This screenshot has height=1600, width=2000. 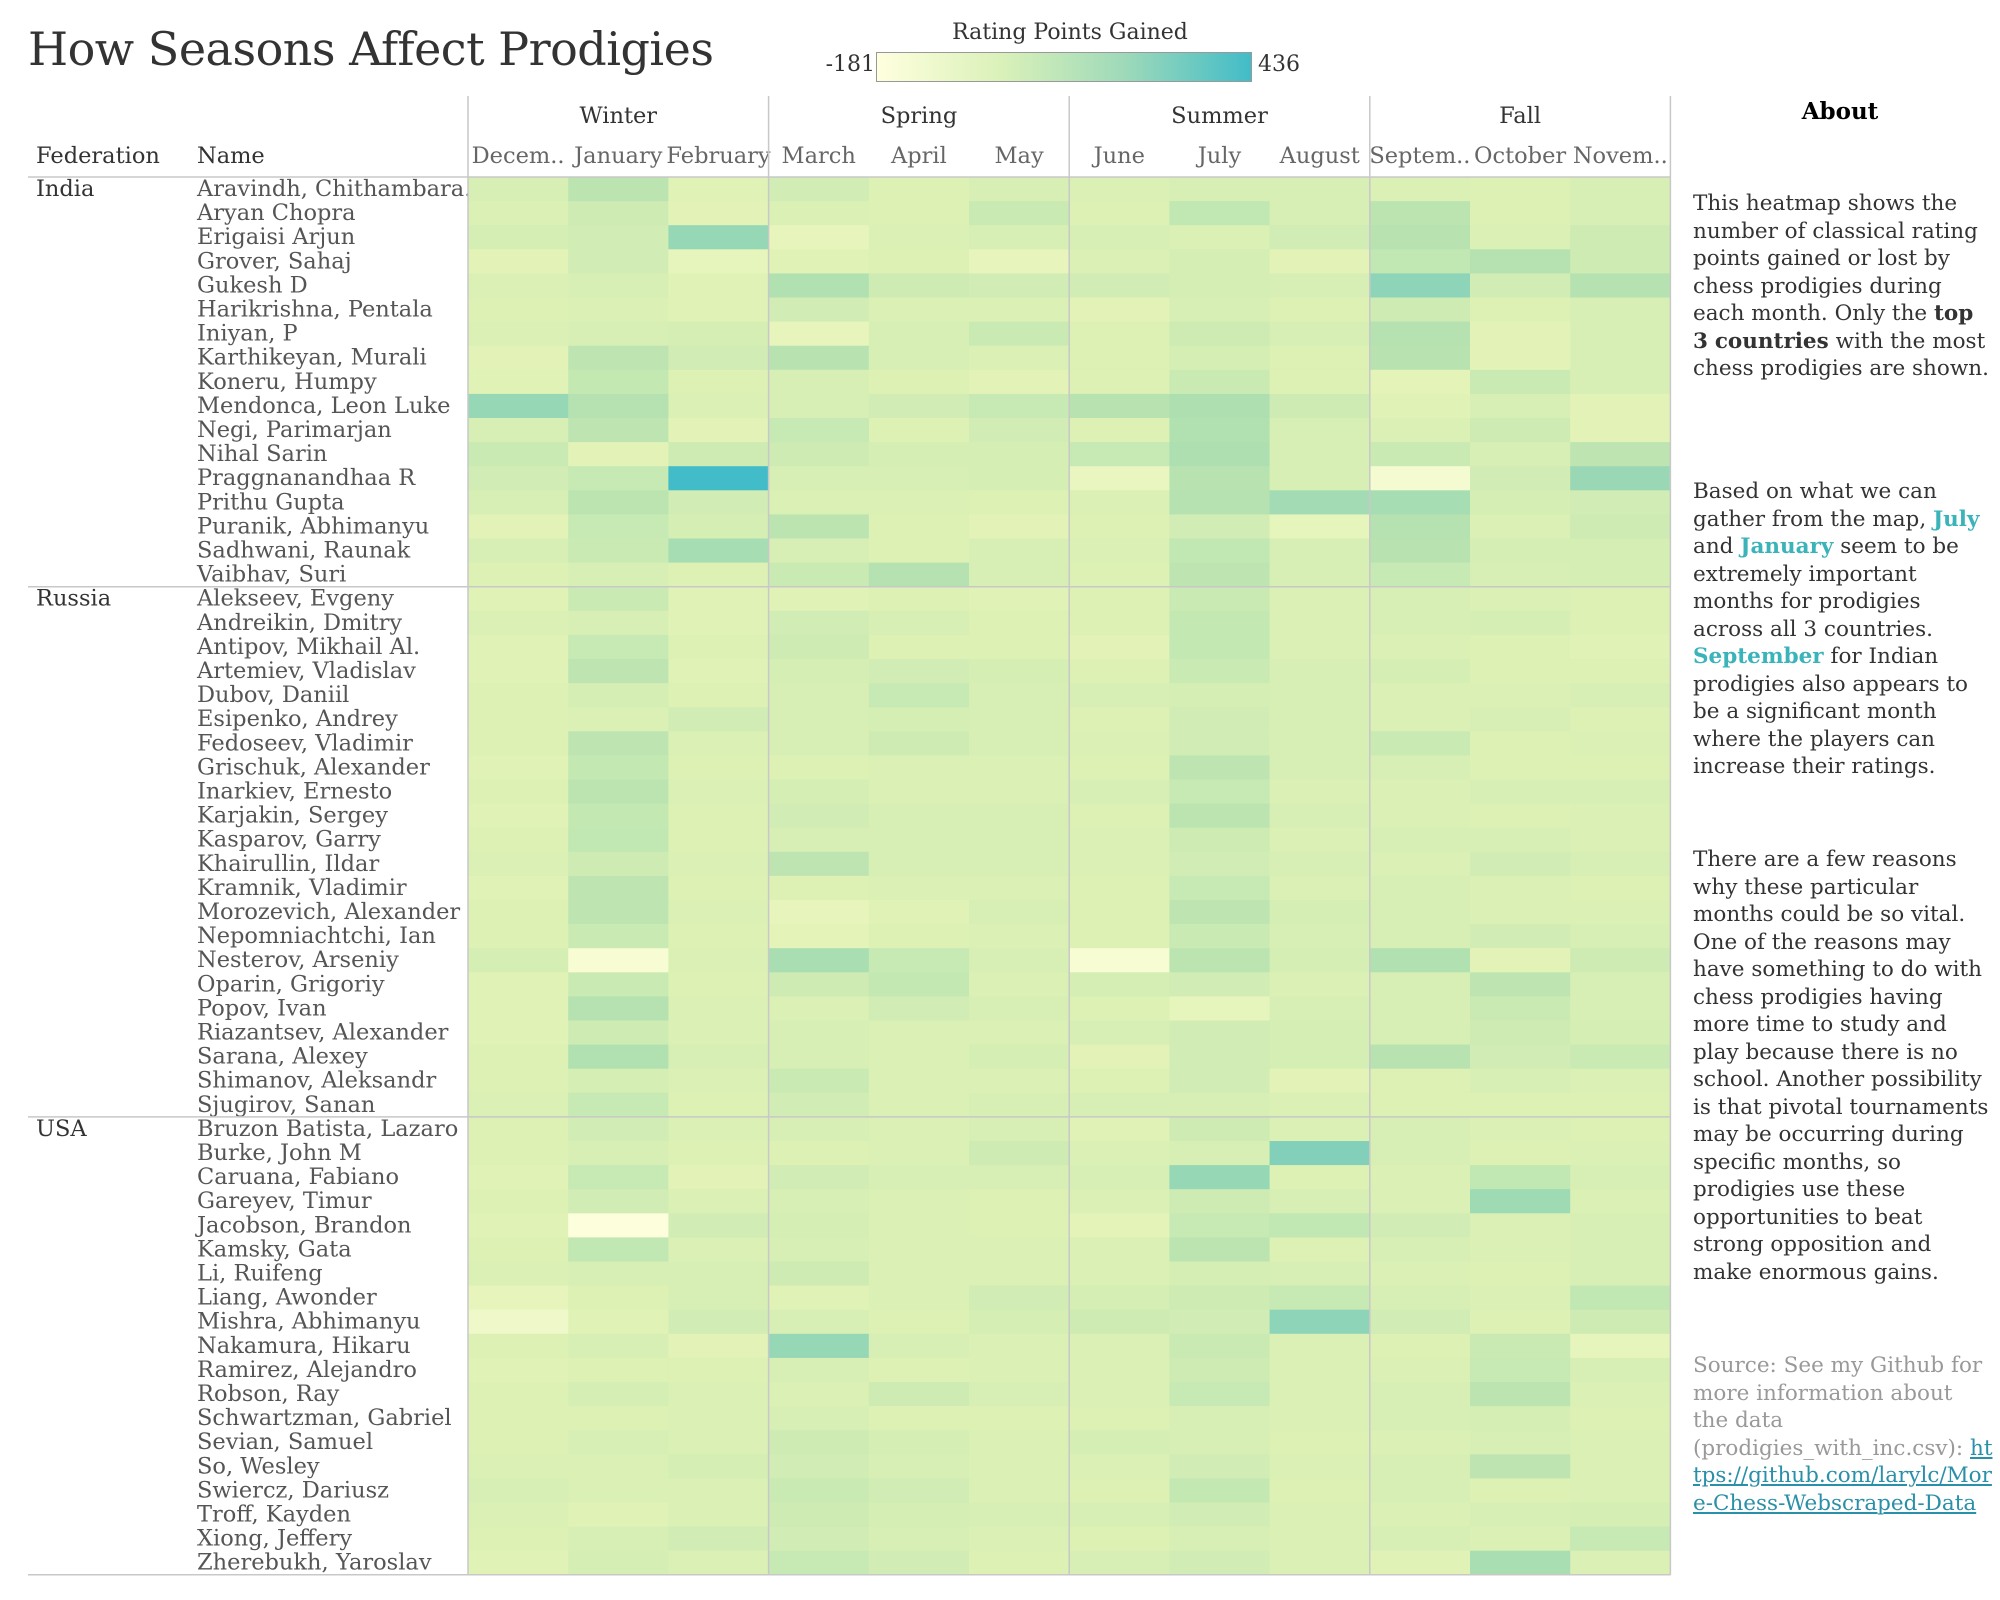 I want to click on player-name-label: Andreikin, Dmitry, so click(x=299, y=623).